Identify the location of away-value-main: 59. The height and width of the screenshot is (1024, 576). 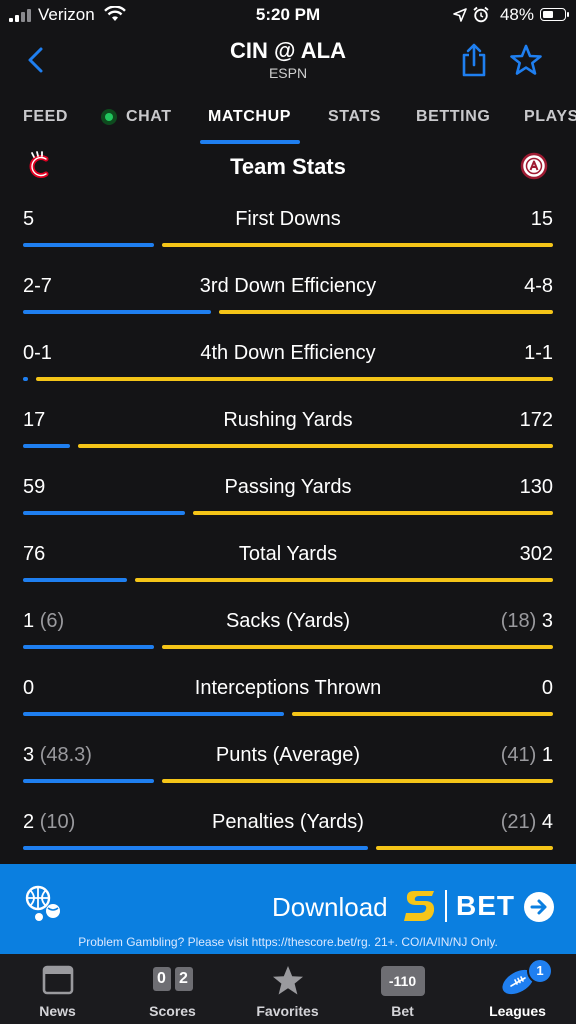
(34, 487).